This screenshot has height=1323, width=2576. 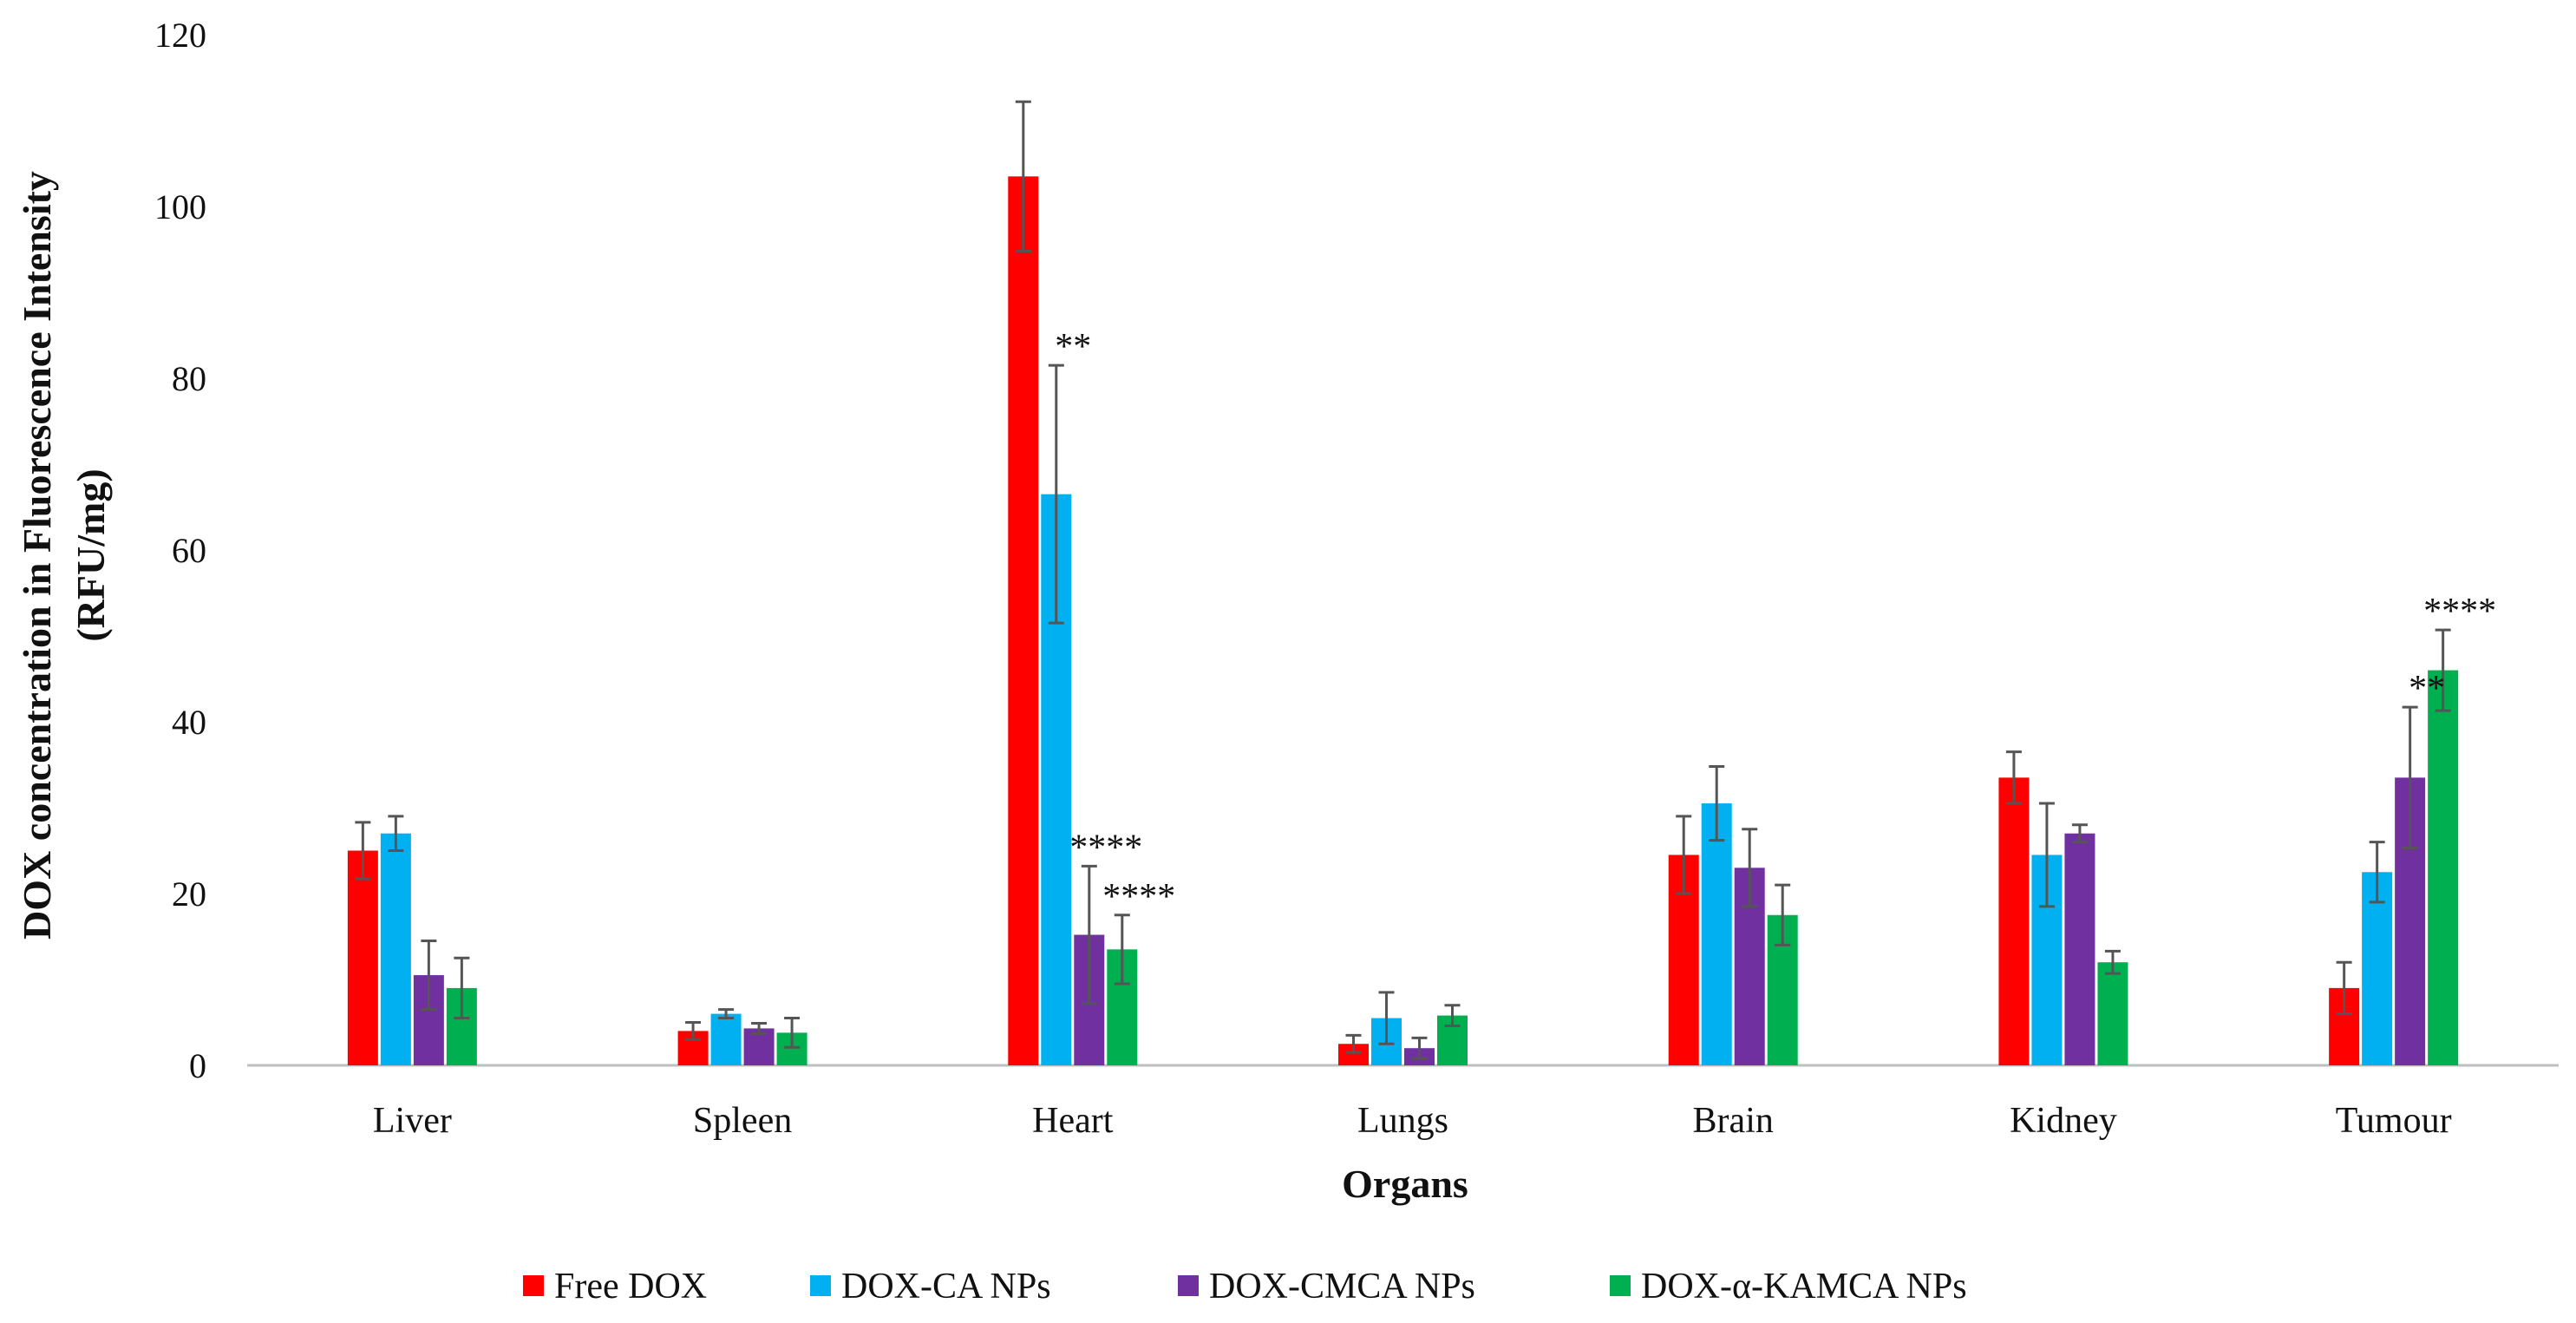 I want to click on y-axis: 0 20 40 60 80 100 120, so click(x=180, y=550).